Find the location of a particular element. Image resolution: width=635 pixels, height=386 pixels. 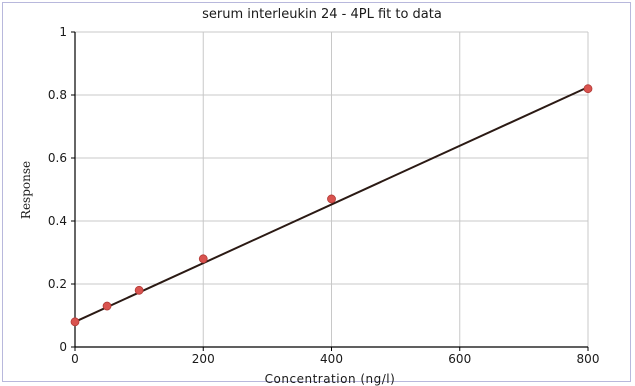

x-tick-label: 400 is located at coordinates (331, 359).